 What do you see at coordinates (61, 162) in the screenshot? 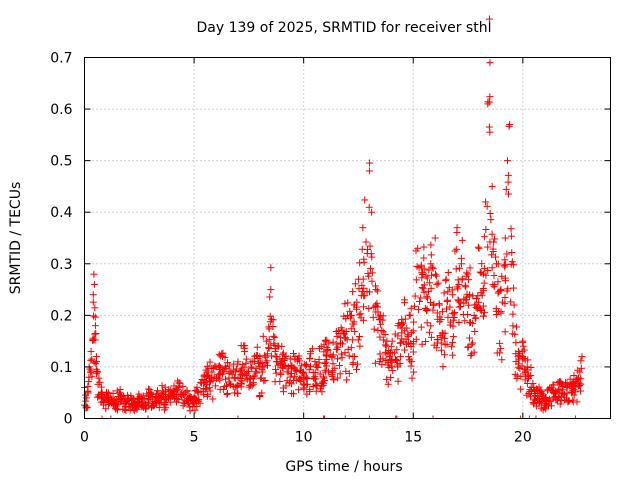
I see `y-tick-label: 0.5` at bounding box center [61, 162].